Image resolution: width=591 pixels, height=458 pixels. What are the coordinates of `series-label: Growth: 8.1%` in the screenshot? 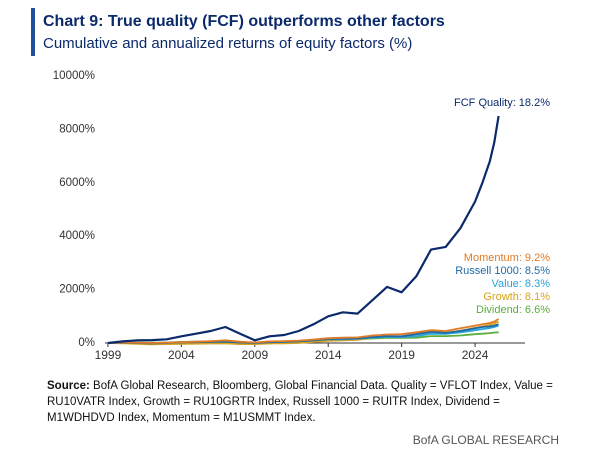 It's located at (516, 297).